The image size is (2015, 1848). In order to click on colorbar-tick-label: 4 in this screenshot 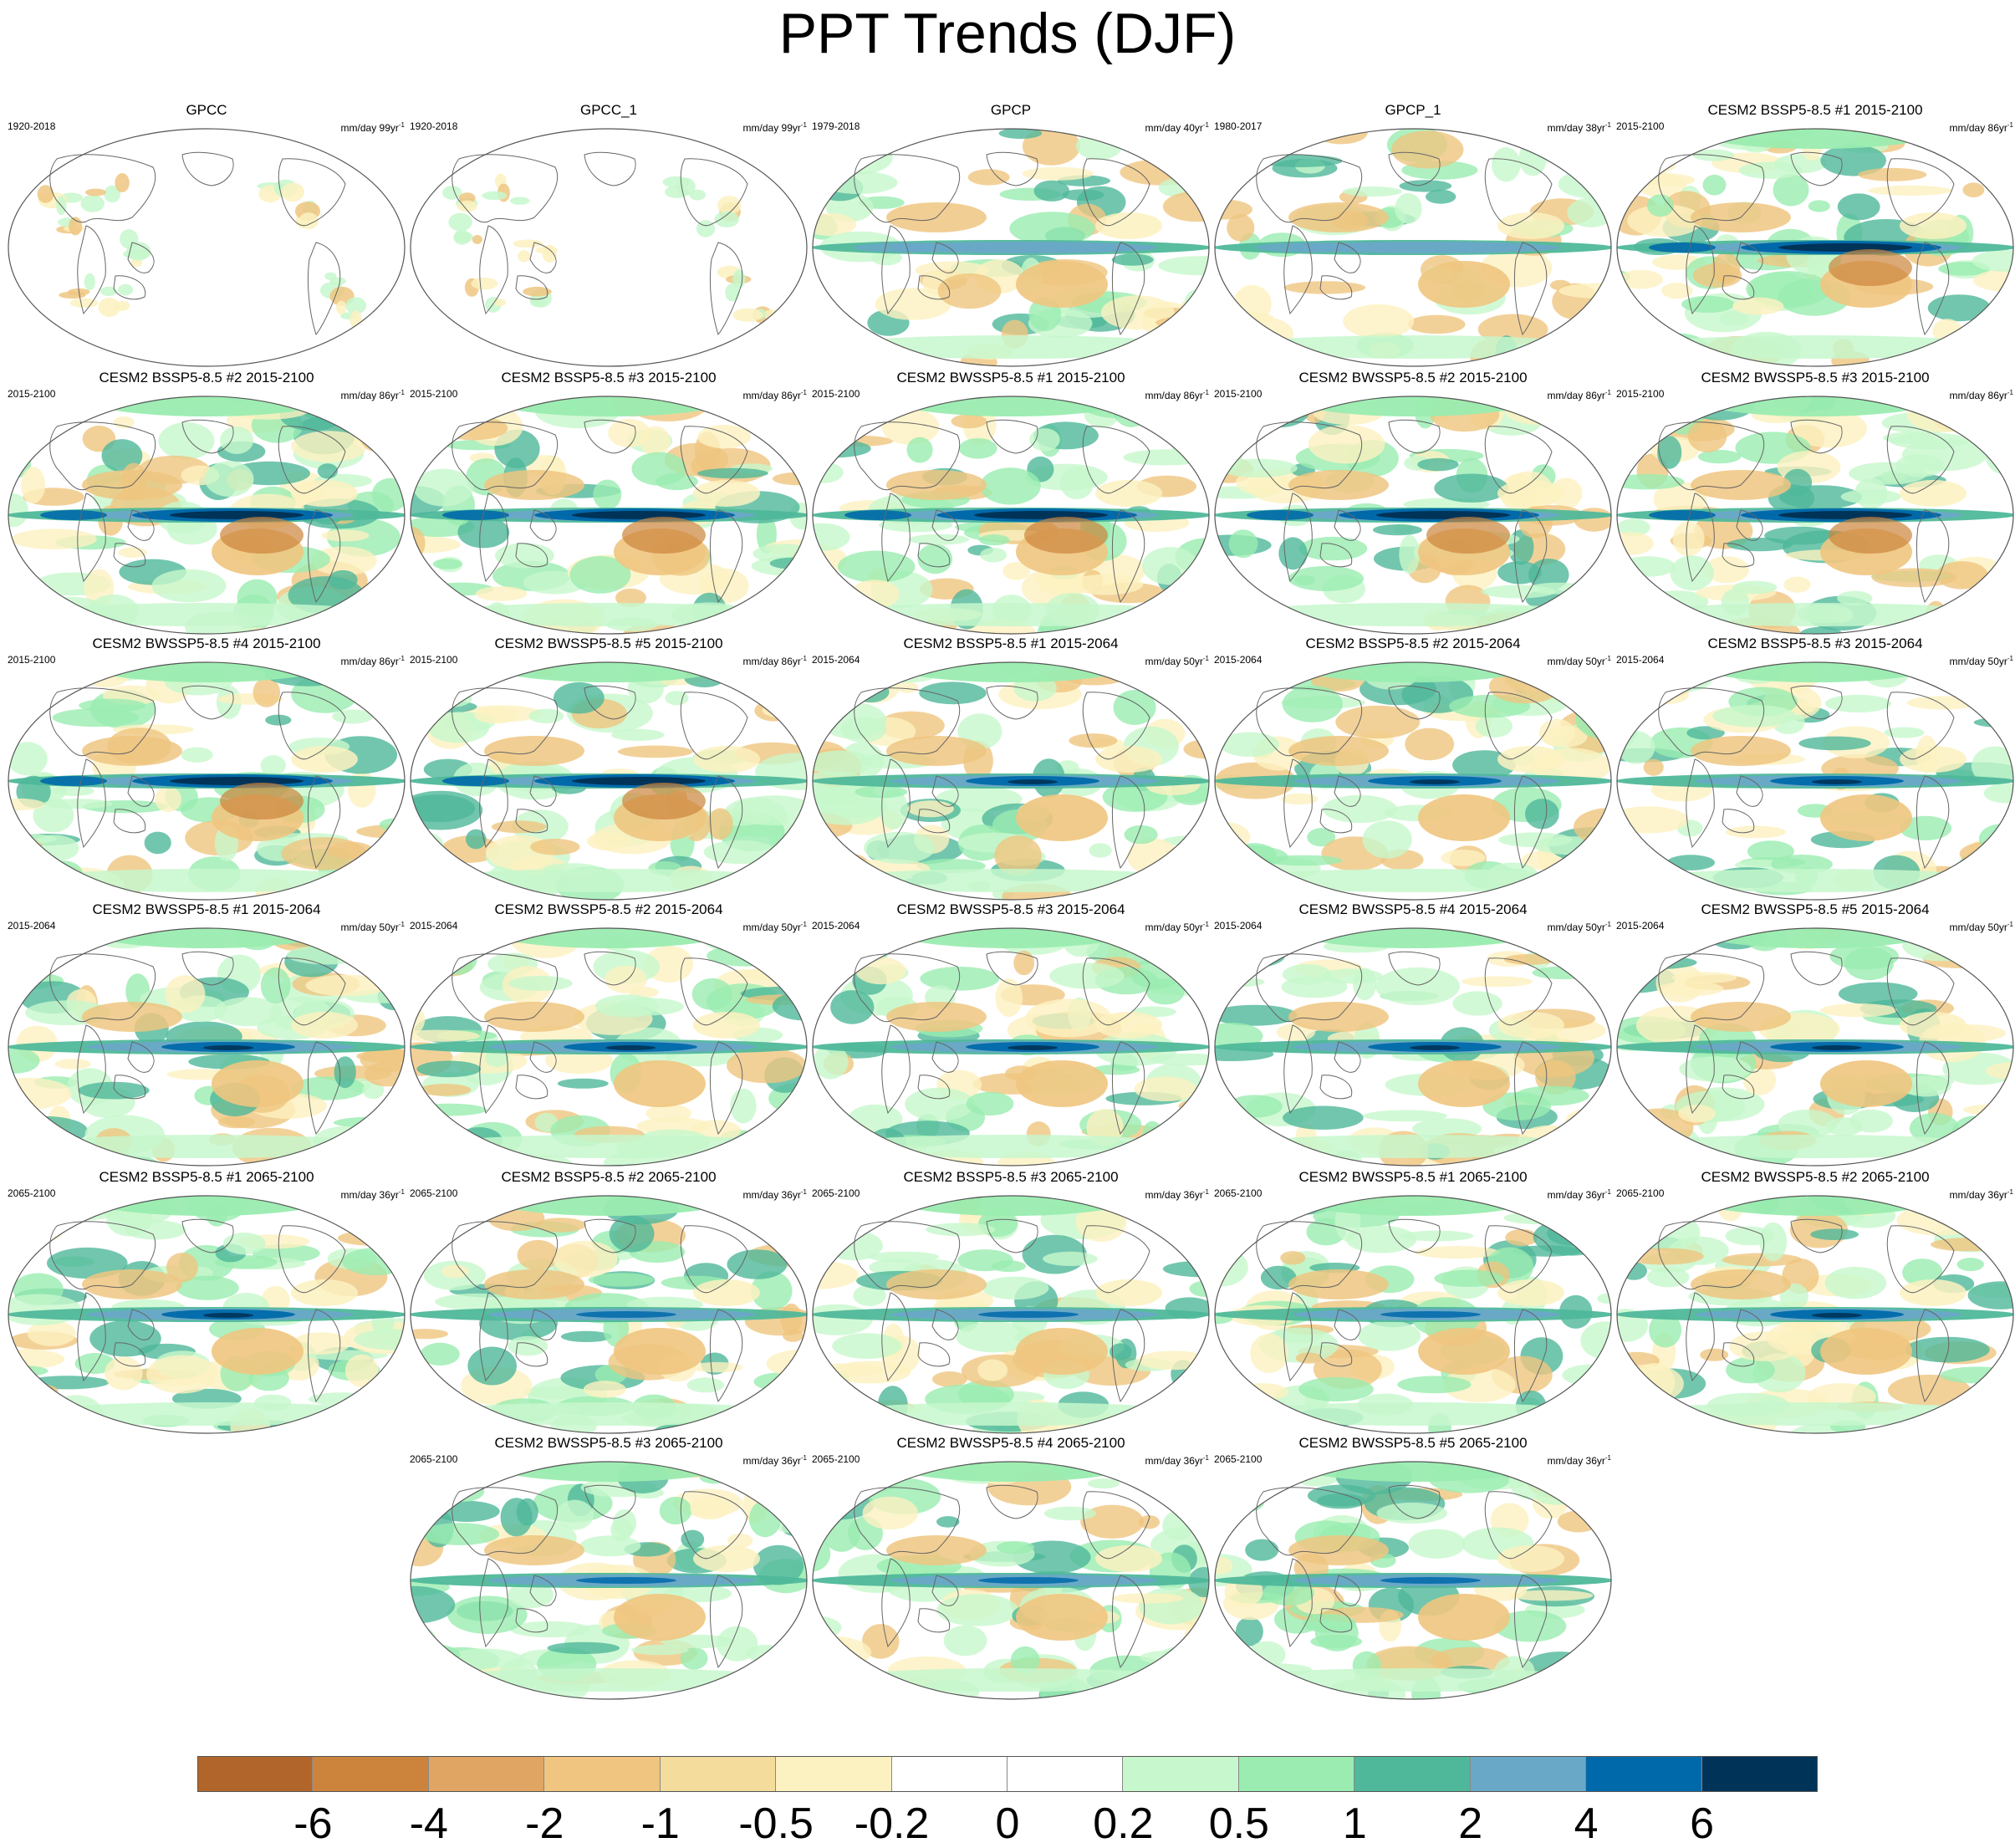, I will do `click(1586, 1824)`.